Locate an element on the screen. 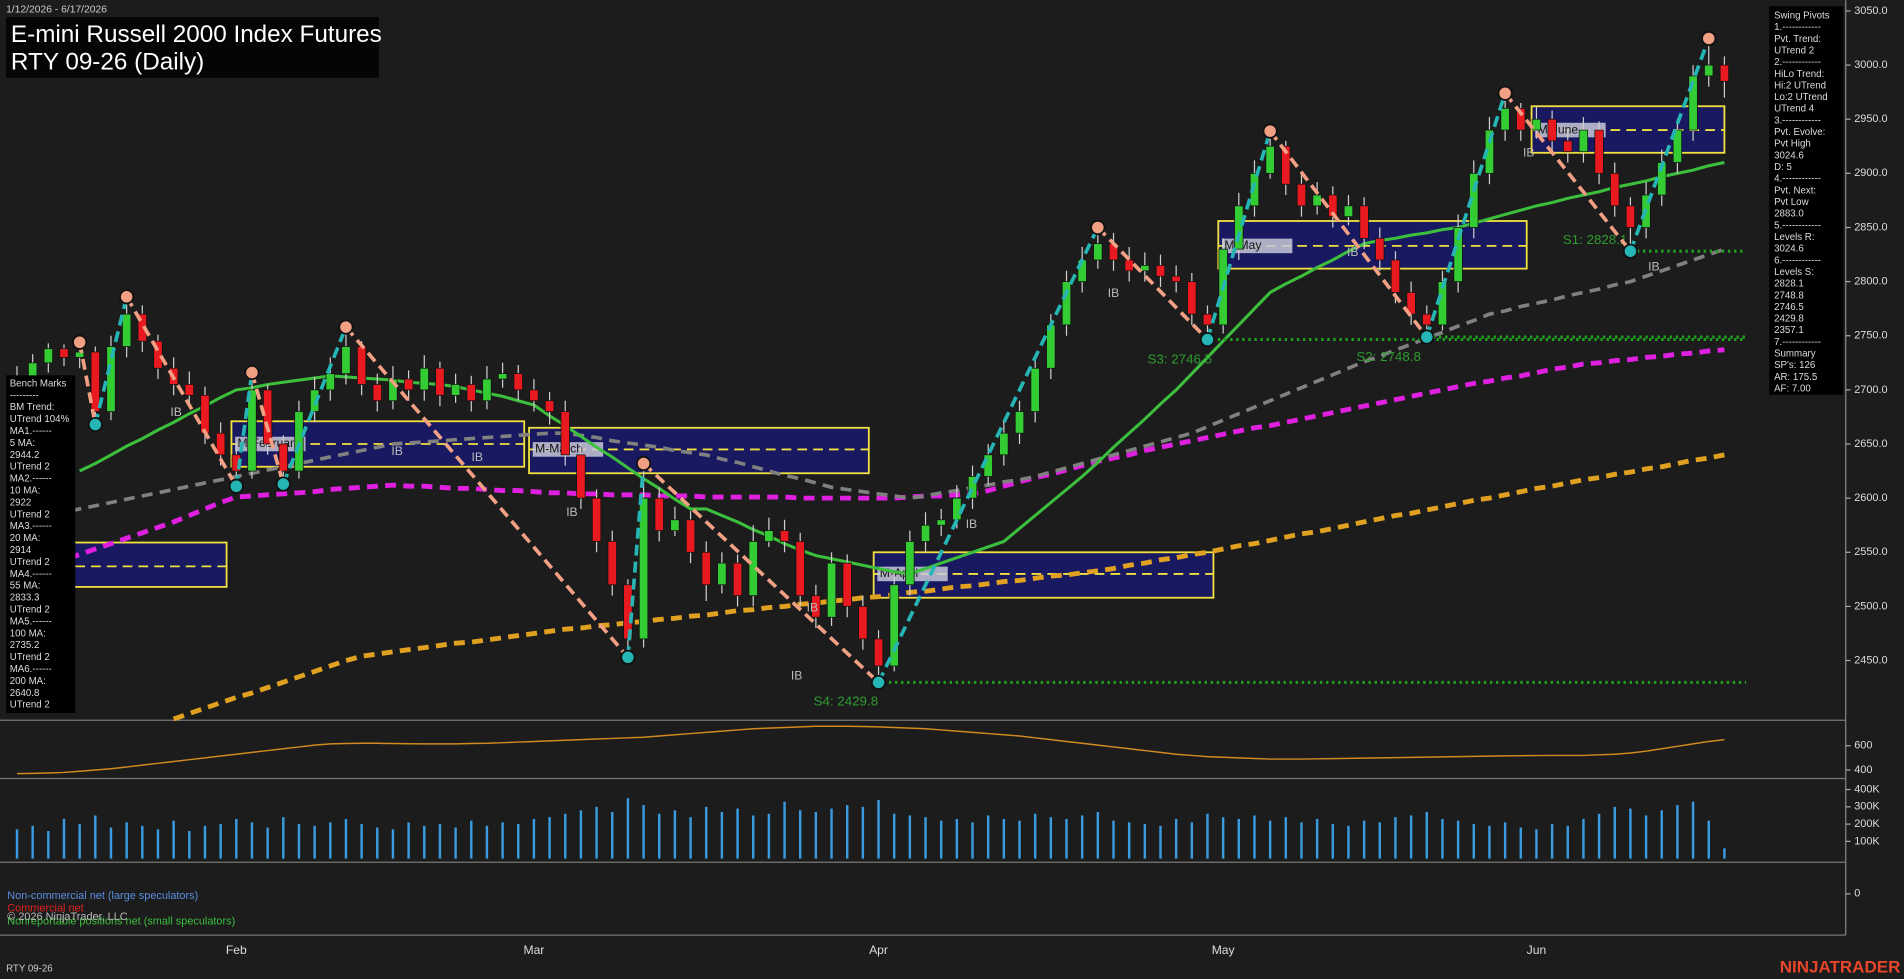  support-label: S4: 2429.8 is located at coordinates (846, 700).